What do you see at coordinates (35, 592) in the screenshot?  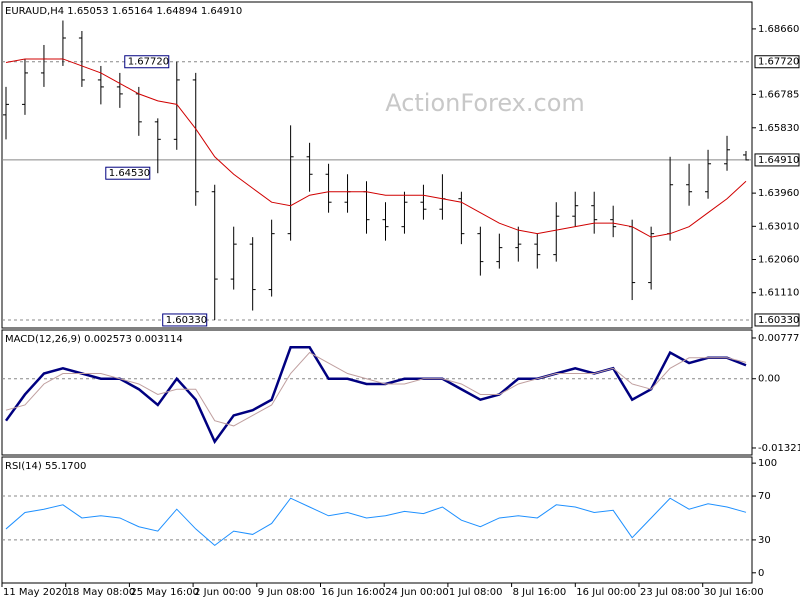 I see `x-tick-label: 11 May 2020` at bounding box center [35, 592].